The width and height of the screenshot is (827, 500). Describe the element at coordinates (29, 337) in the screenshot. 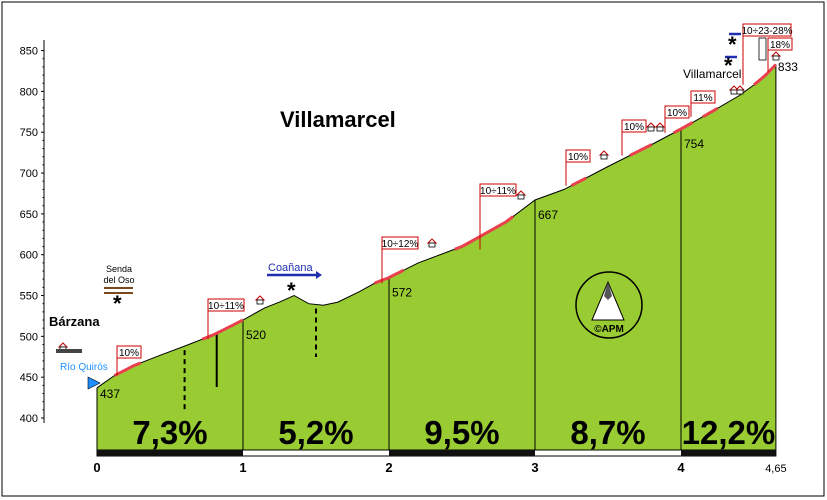

I see `y-tick-label-500: 500` at that location.